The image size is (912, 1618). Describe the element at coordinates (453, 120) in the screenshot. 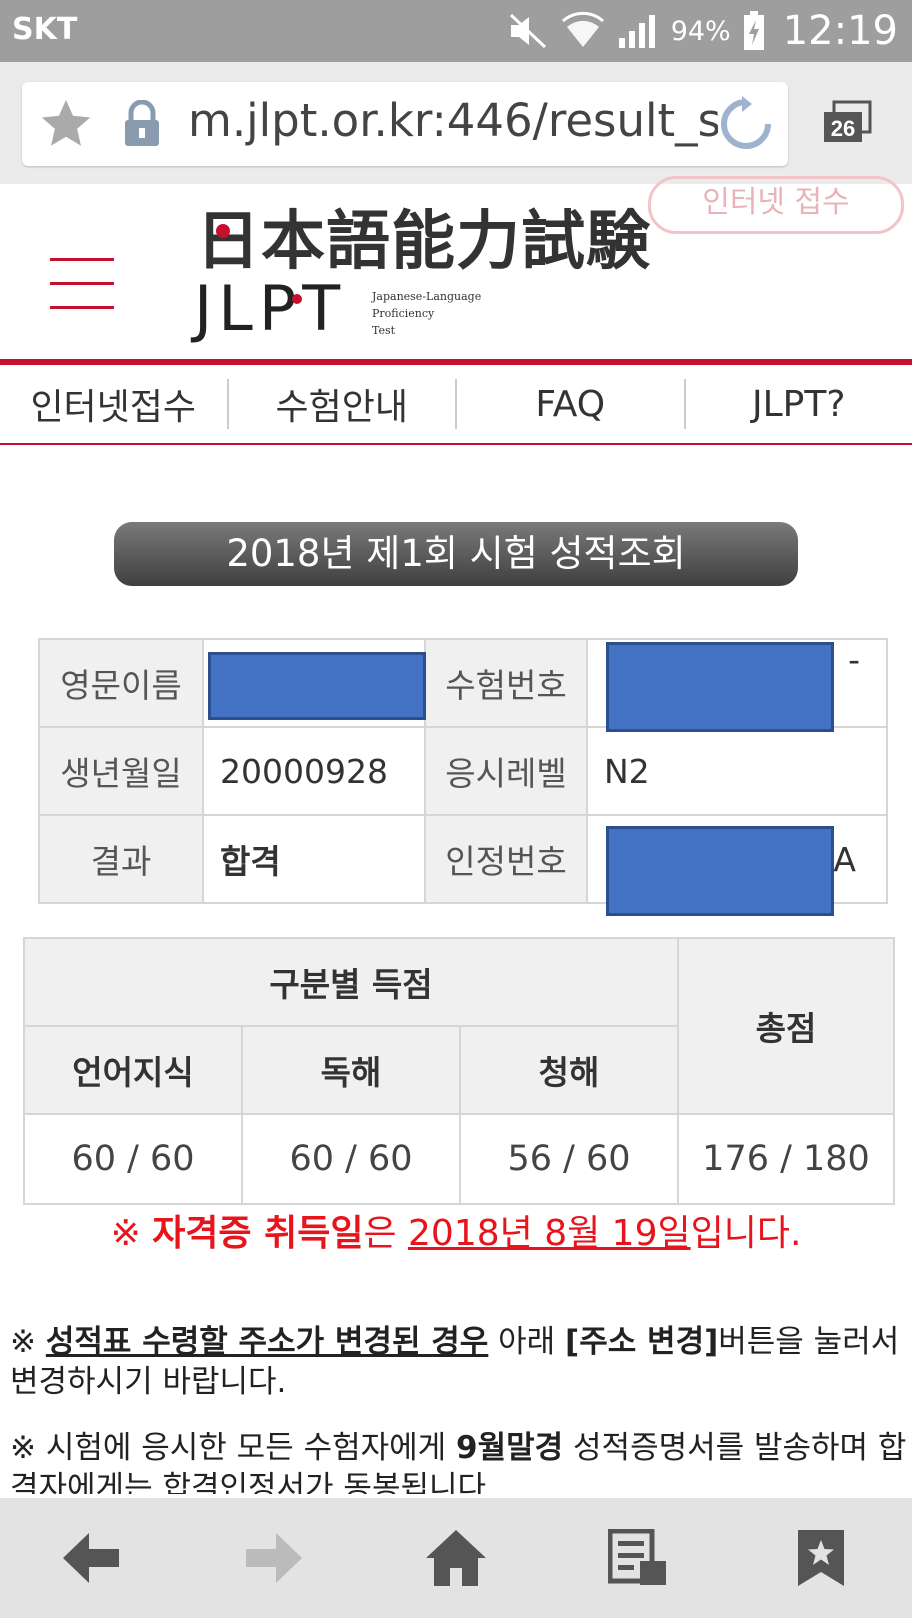

I see `url-text: m.jlpt.or.kr:446/result_sc` at that location.